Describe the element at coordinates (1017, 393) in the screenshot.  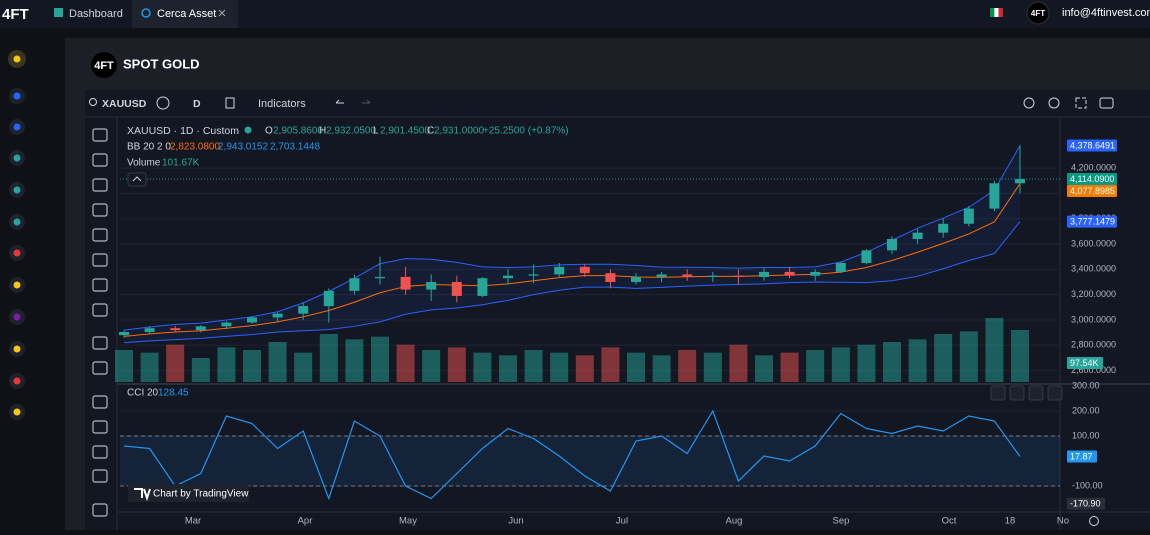
I see `pane-delete` at that location.